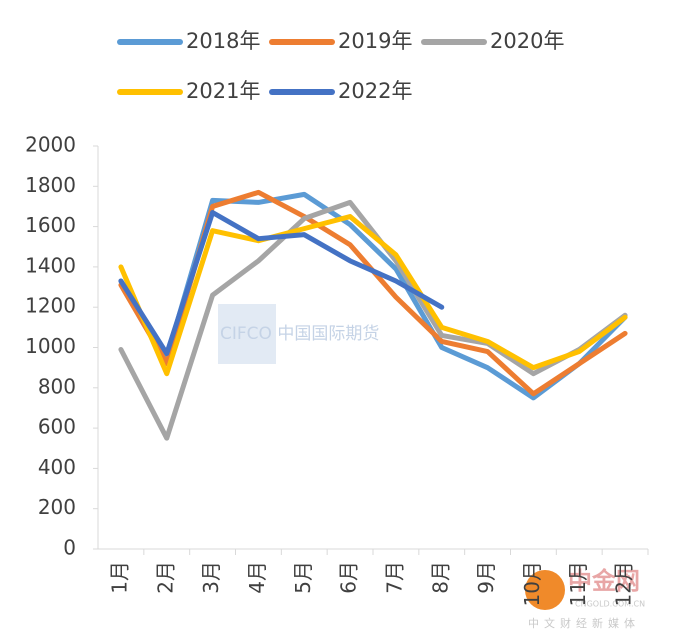 The image size is (680, 644). Describe the element at coordinates (50, 185) in the screenshot. I see `y-tick-label: 1800` at that location.